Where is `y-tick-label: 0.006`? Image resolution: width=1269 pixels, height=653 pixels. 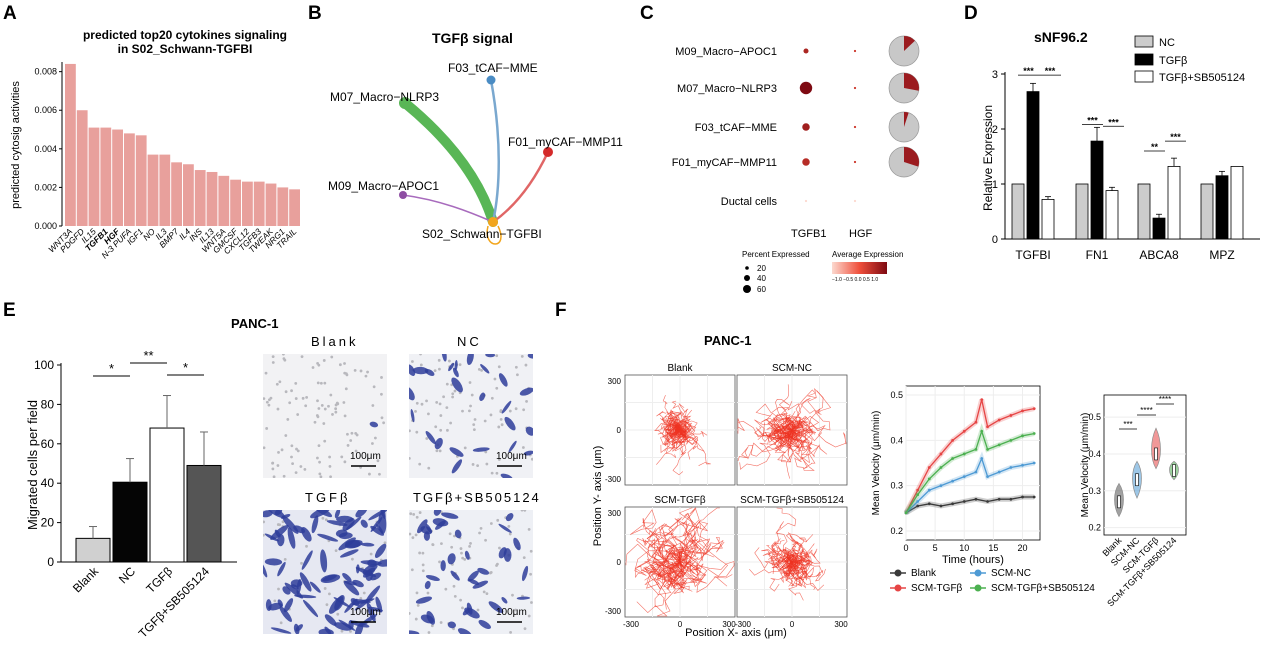
y-tick-label: 0.006 is located at coordinates (45, 110).